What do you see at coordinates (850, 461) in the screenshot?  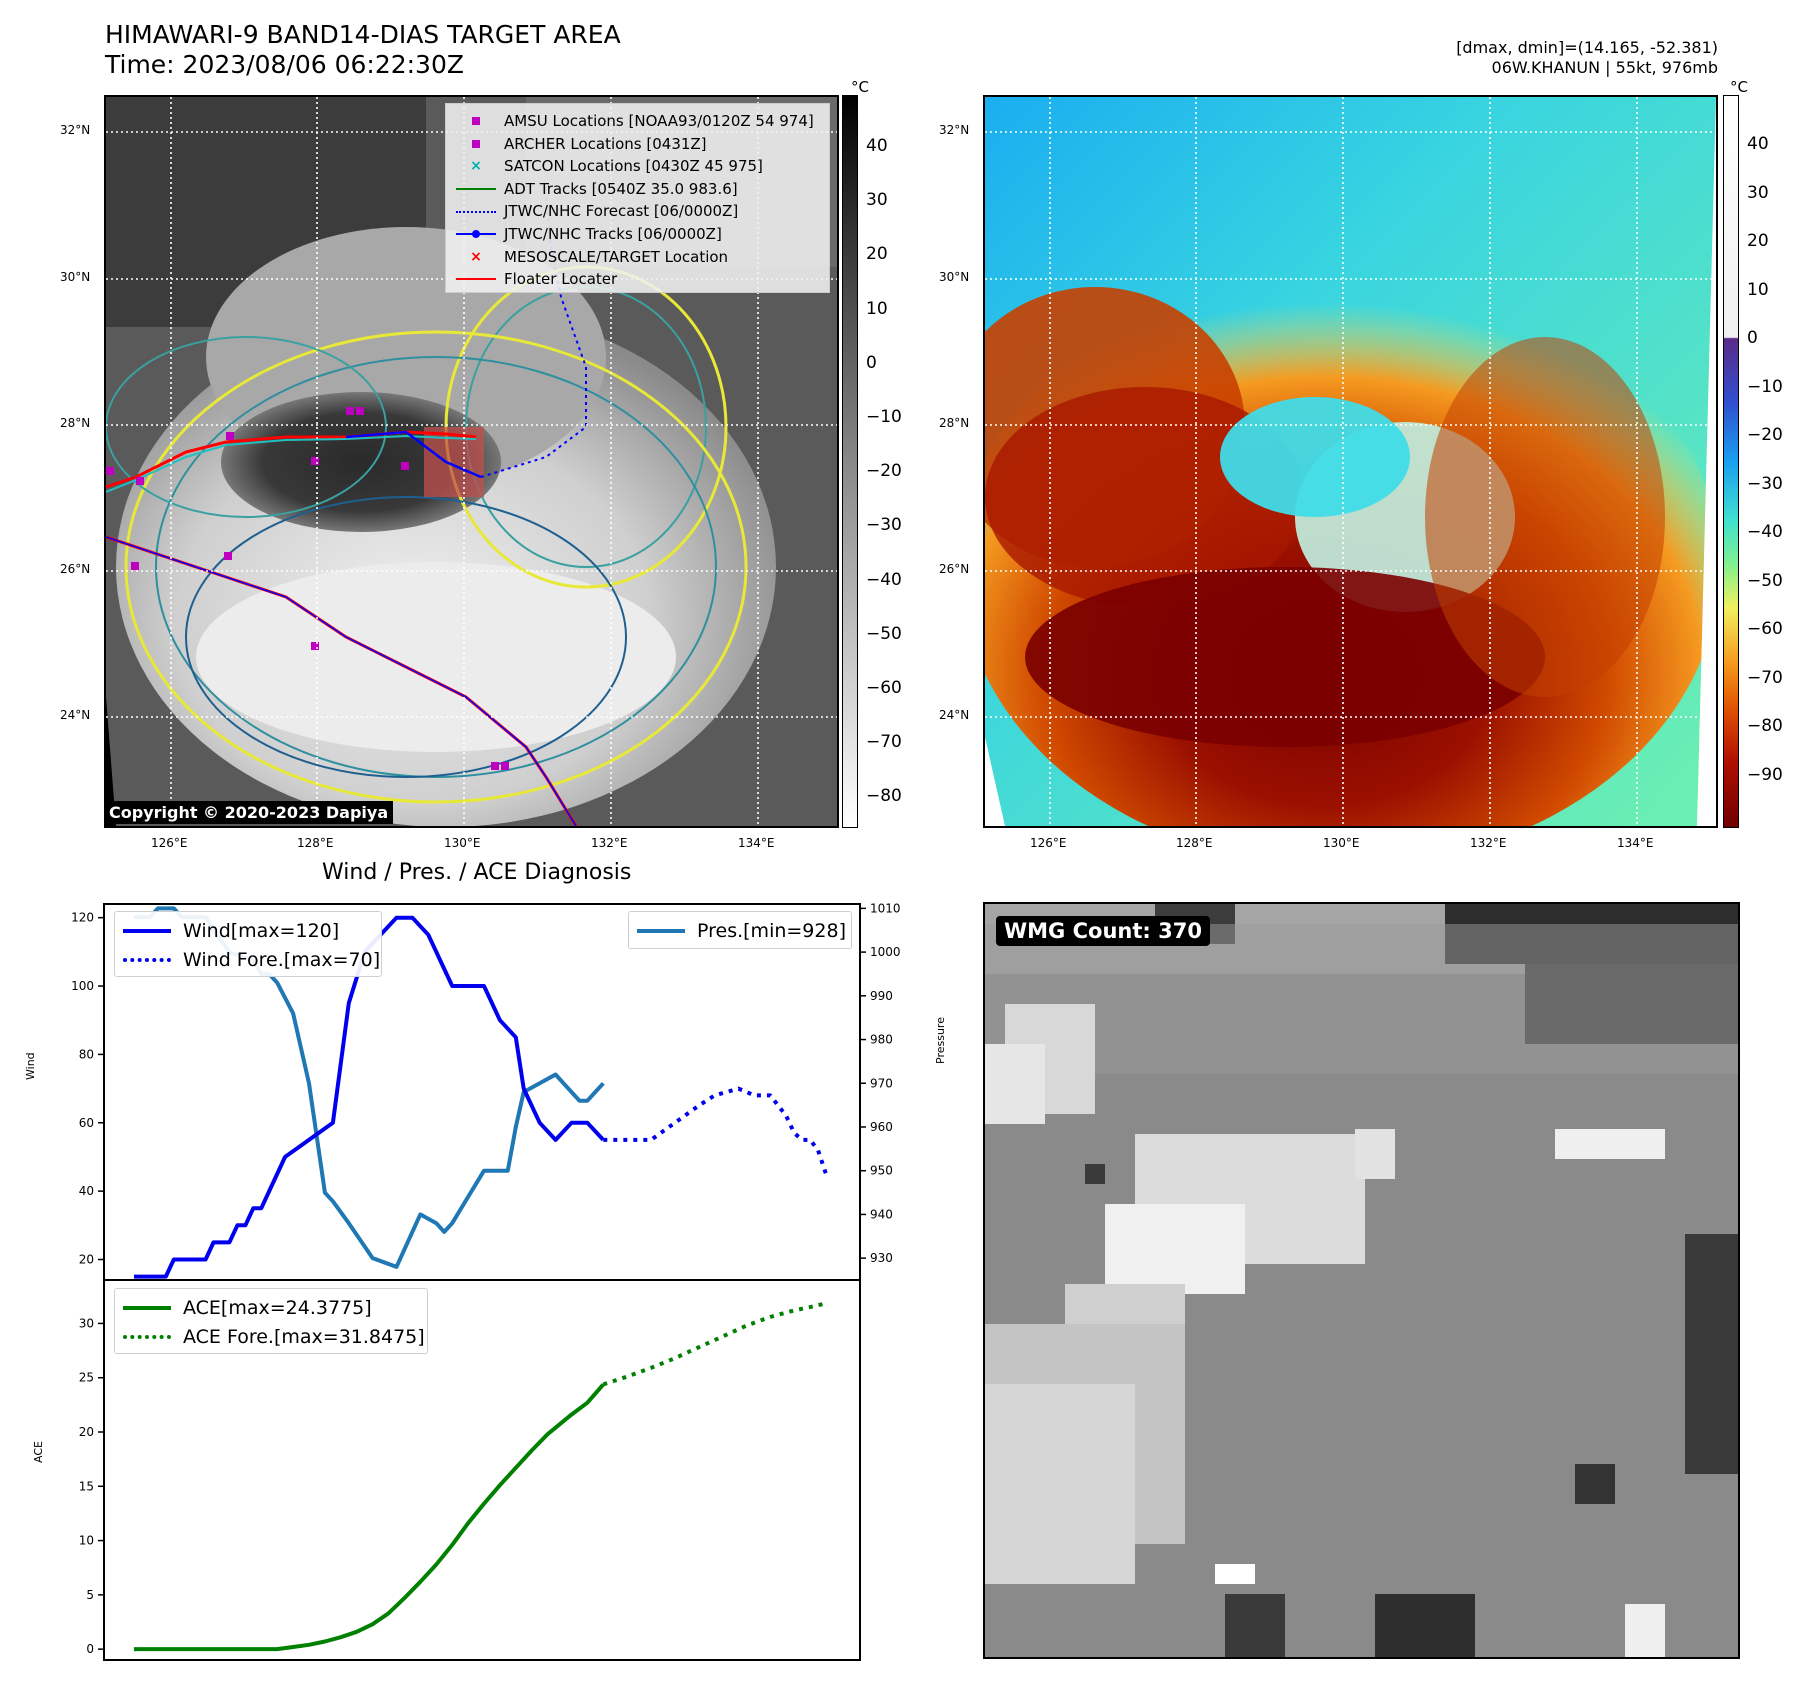 I see `gray-colorbar` at bounding box center [850, 461].